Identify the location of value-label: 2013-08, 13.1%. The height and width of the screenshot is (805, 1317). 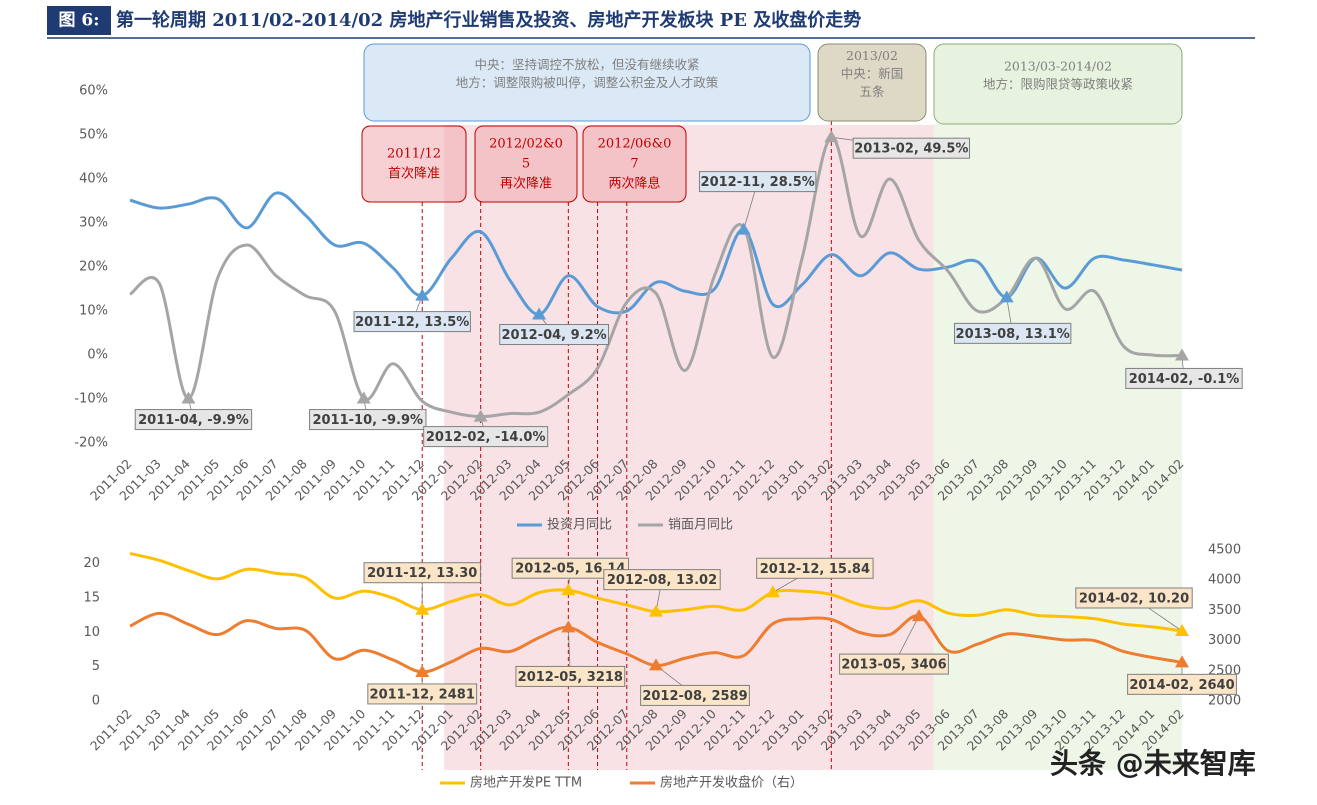
(1013, 334).